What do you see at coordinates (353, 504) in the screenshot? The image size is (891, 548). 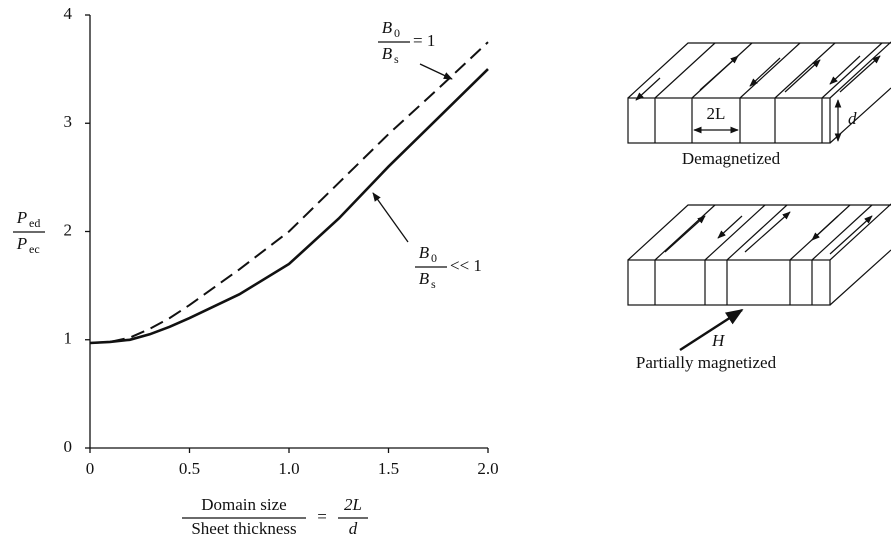 I see `numerator: 2L` at bounding box center [353, 504].